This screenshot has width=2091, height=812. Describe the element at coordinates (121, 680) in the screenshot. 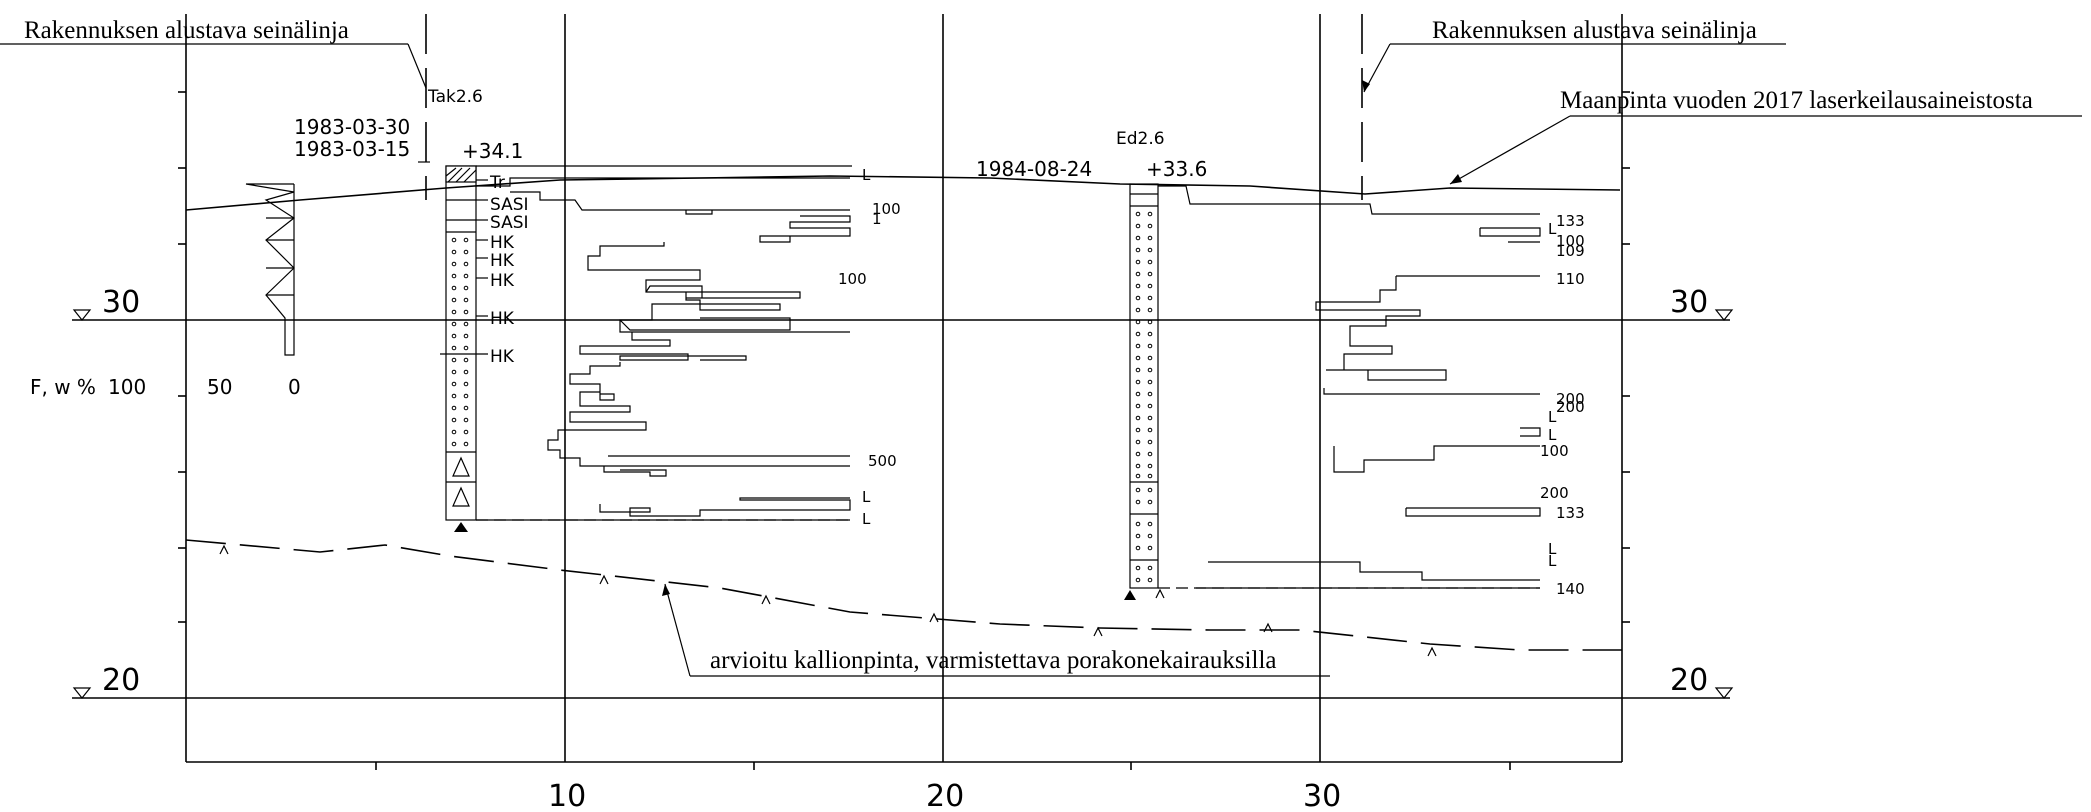

I see `level-label-20-left: 20` at that location.